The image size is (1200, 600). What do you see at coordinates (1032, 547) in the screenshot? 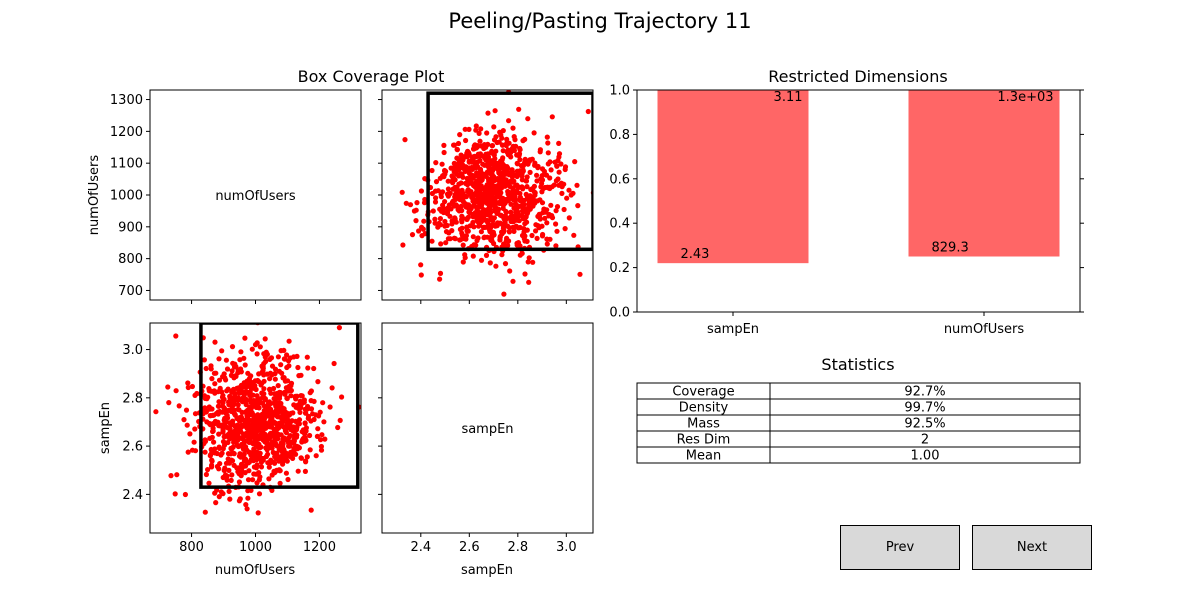
I see `next-button: Next` at bounding box center [1032, 547].